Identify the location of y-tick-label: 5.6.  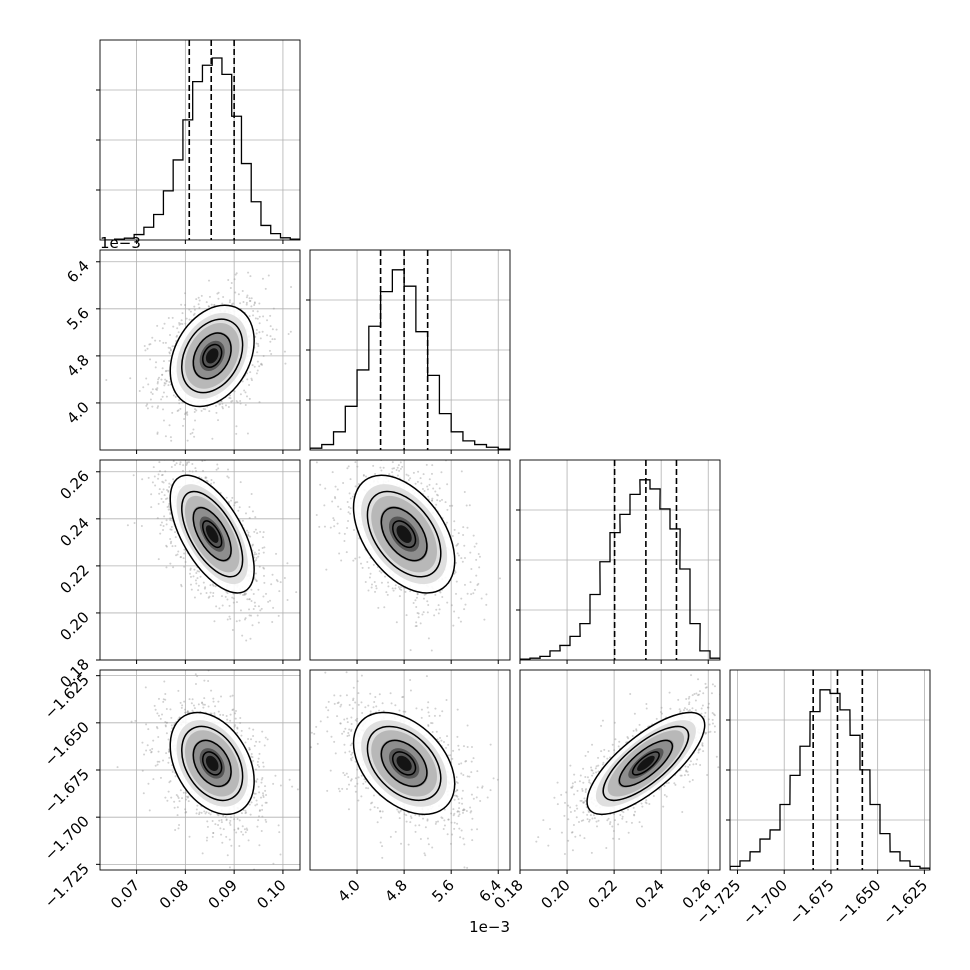
(78, 319).